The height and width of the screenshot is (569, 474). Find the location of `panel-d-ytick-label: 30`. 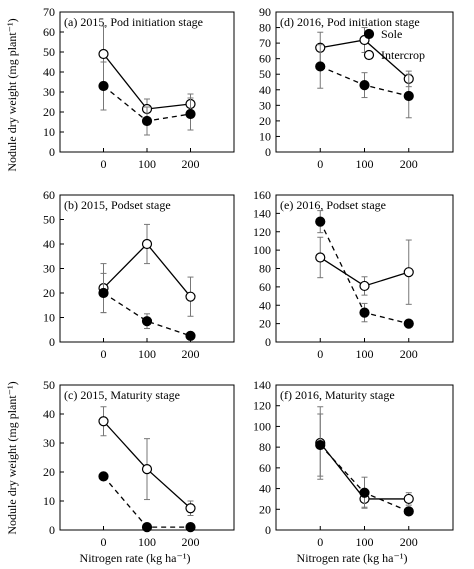

panel-d-ytick-label: 30 is located at coordinates (265, 105).